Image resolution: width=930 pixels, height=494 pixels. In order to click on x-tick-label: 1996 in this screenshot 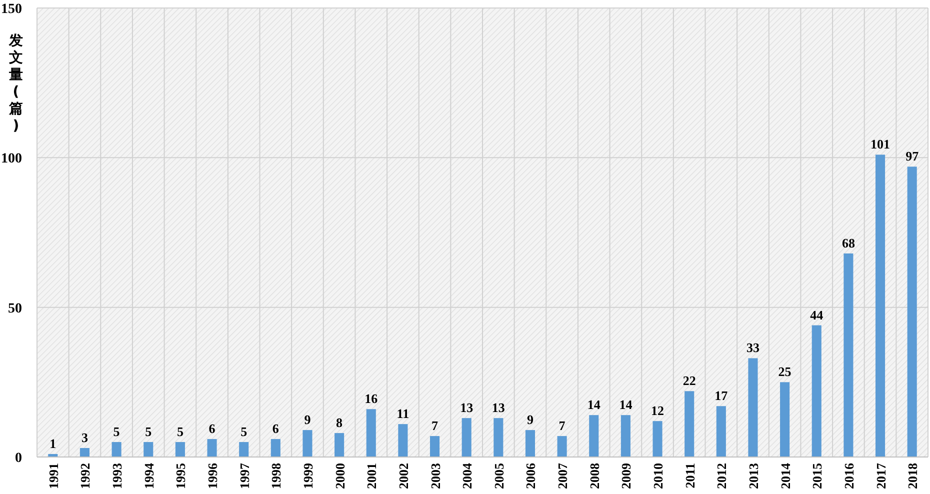, I will do `click(212, 475)`.